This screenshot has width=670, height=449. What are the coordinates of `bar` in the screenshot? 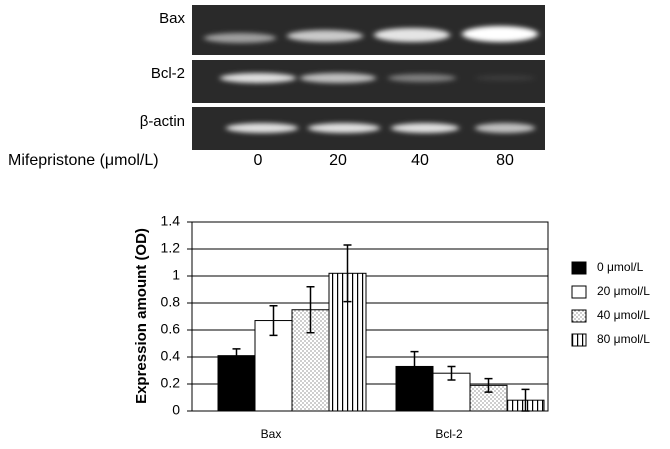 It's located at (236, 383).